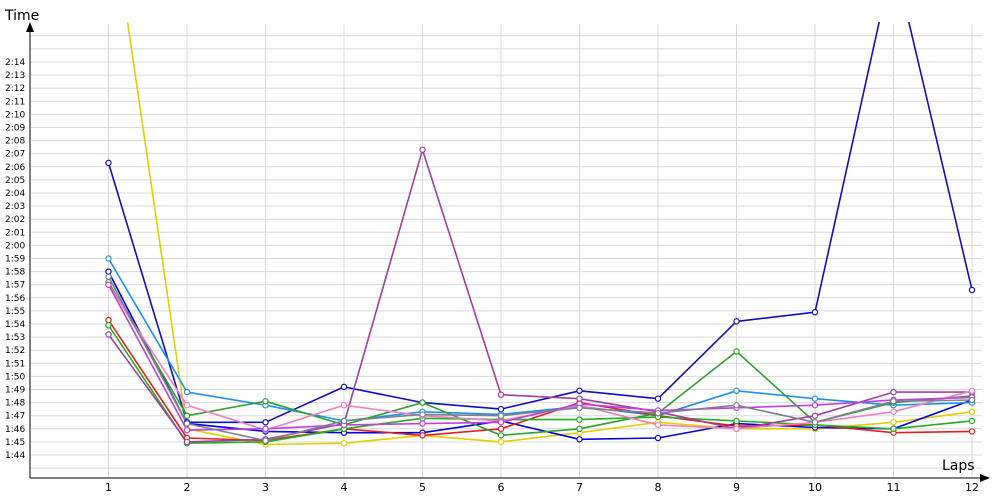 This screenshot has height=500, width=1000. Describe the element at coordinates (501, 487) in the screenshot. I see `x-tick-label: 6` at that location.